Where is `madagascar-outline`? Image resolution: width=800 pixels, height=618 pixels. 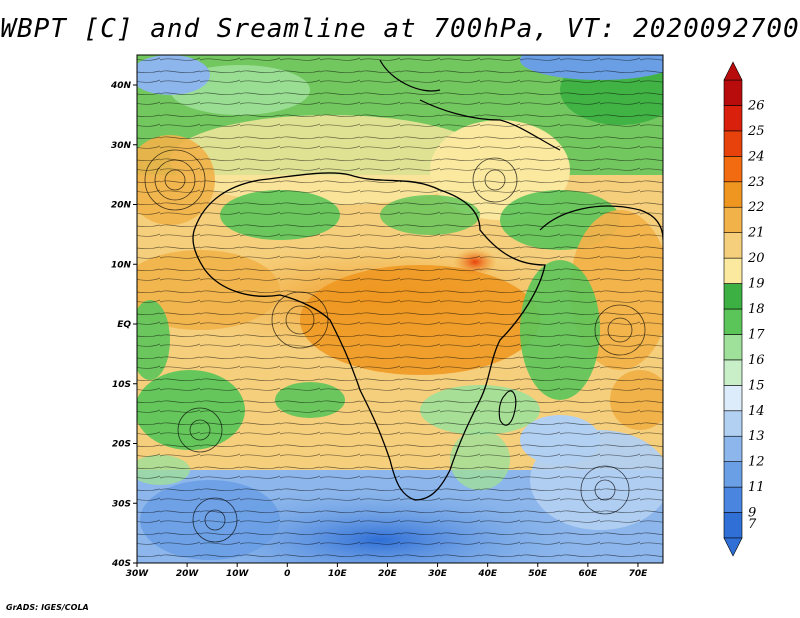 madagascar-outline is located at coordinates (507, 408).